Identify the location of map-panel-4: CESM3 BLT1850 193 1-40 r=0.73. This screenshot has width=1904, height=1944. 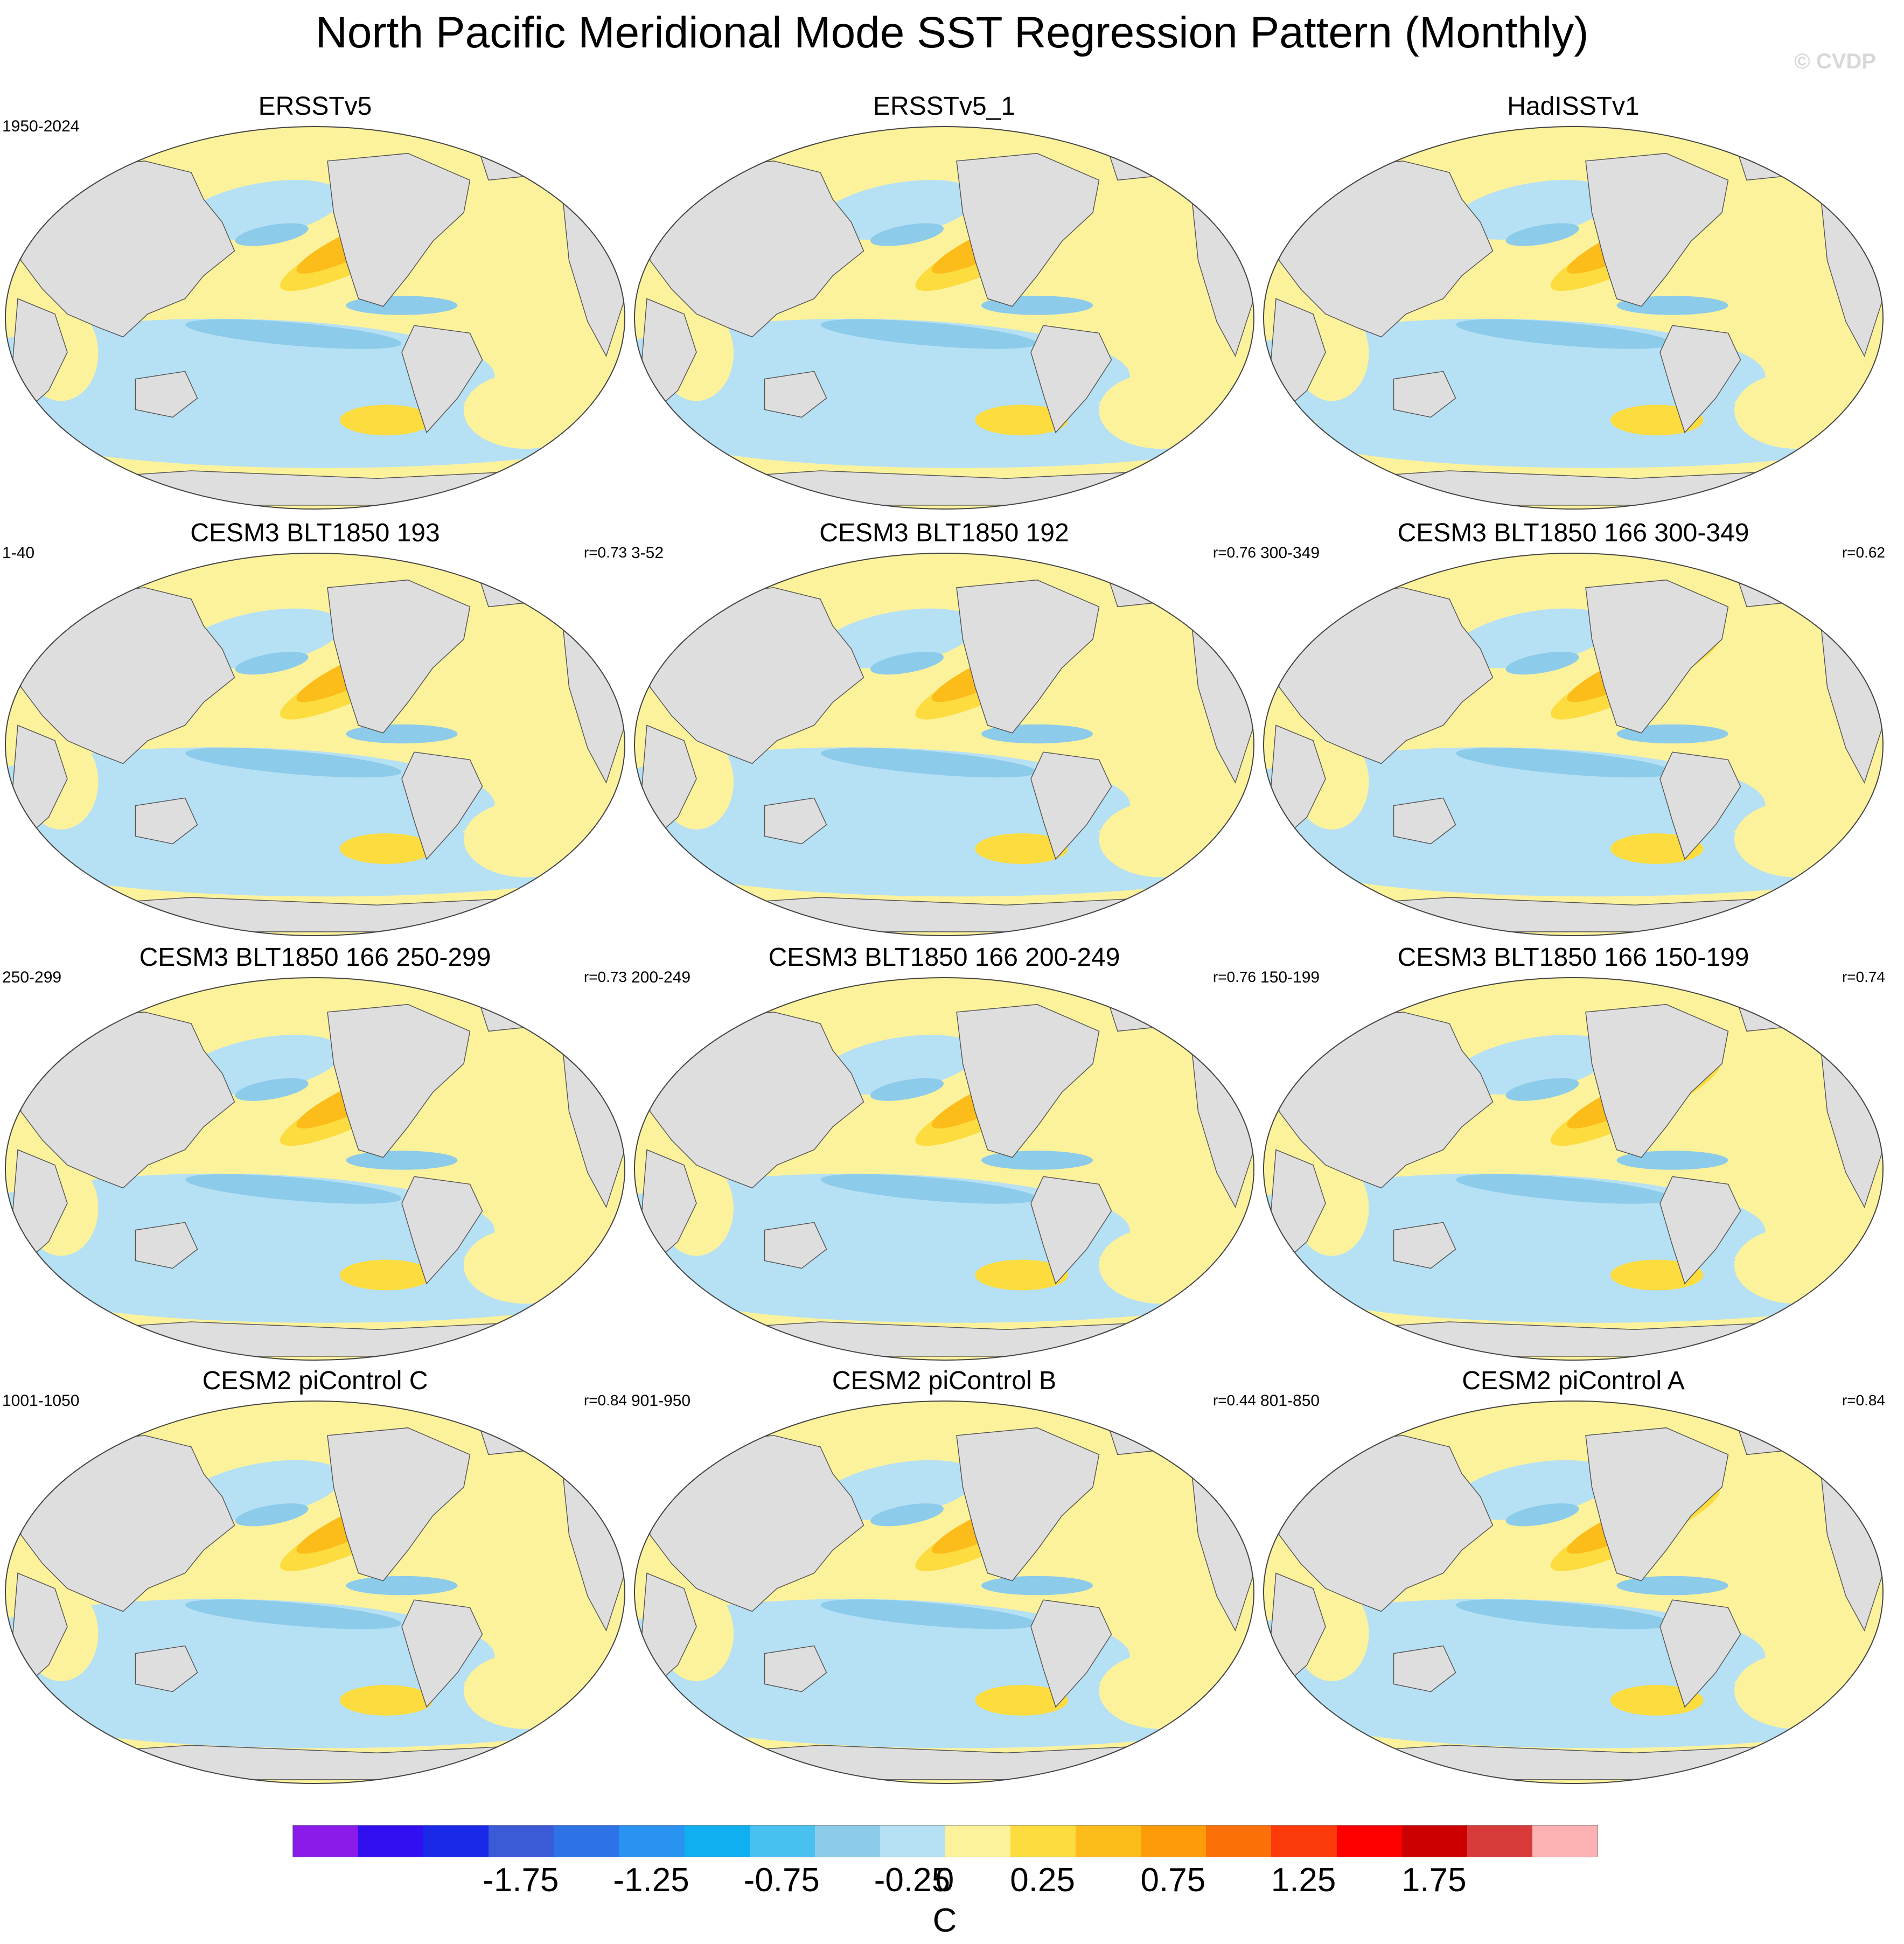
(315, 731).